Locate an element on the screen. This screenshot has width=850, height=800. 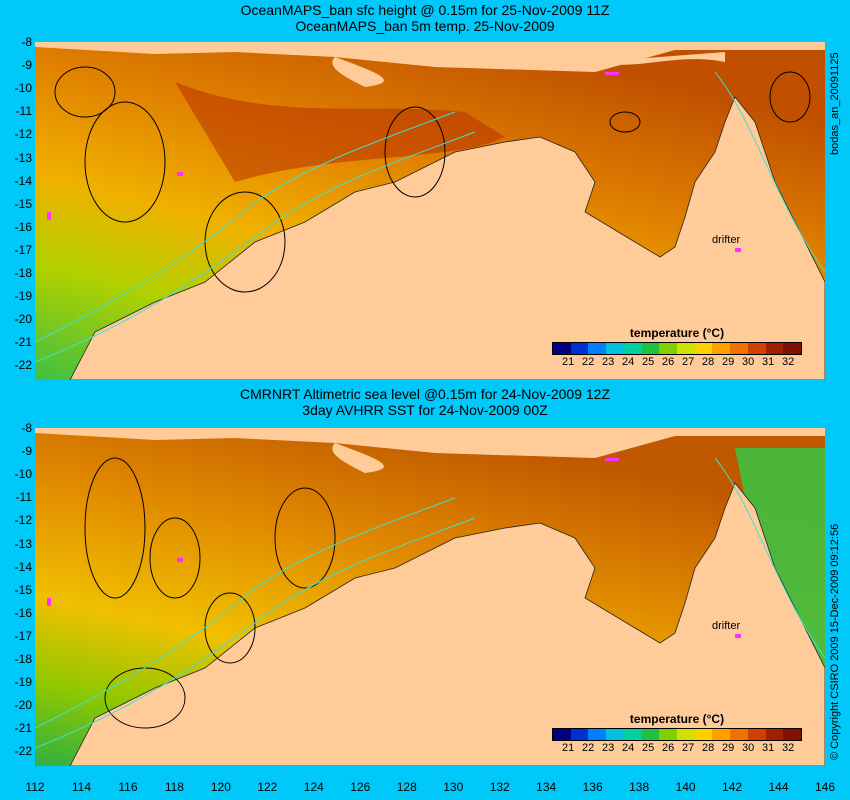
y-axis-label: -21 is located at coordinates (23, 342).